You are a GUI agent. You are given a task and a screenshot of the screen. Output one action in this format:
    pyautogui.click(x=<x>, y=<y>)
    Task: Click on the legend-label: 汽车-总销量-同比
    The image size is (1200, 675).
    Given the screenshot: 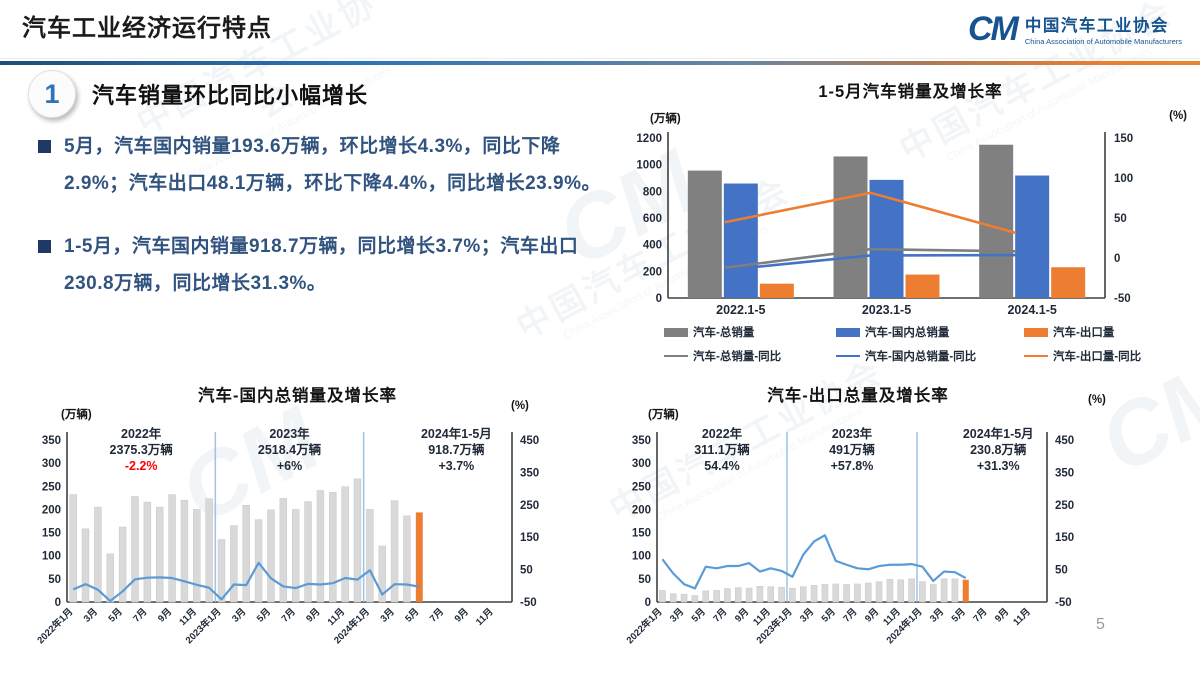 What is the action you would take?
    pyautogui.click(x=737, y=357)
    